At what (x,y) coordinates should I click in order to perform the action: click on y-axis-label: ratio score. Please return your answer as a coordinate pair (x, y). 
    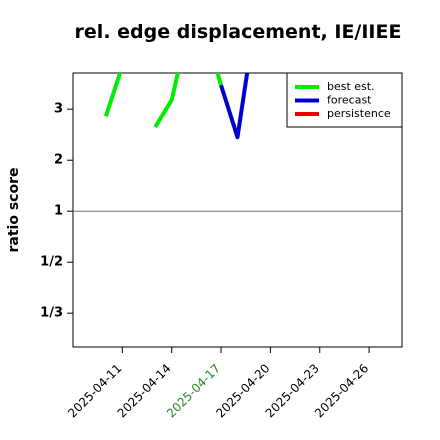
    Looking at the image, I should click on (14, 210).